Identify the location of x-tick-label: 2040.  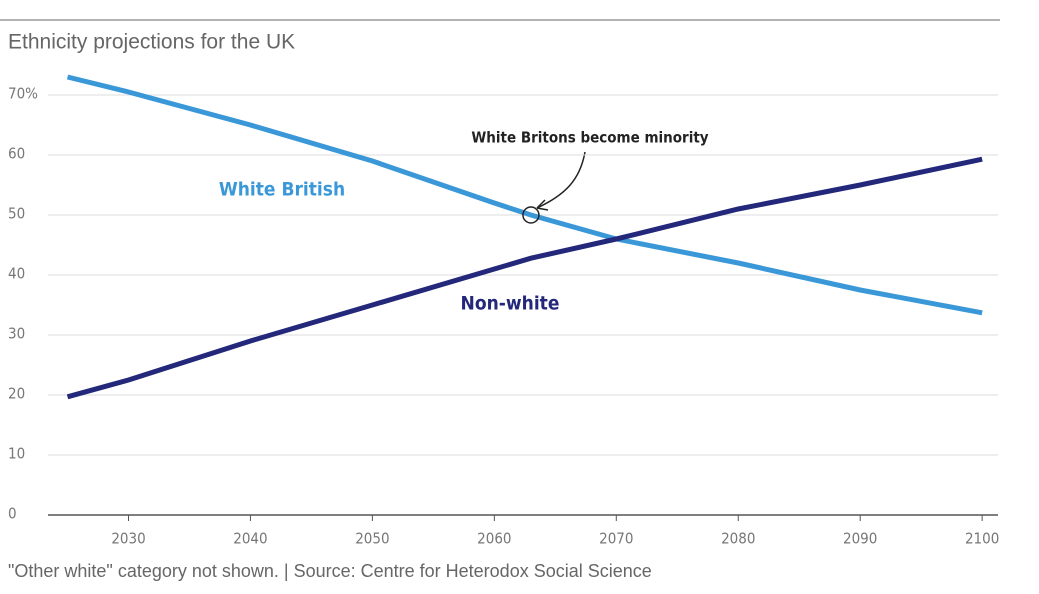
(250, 539).